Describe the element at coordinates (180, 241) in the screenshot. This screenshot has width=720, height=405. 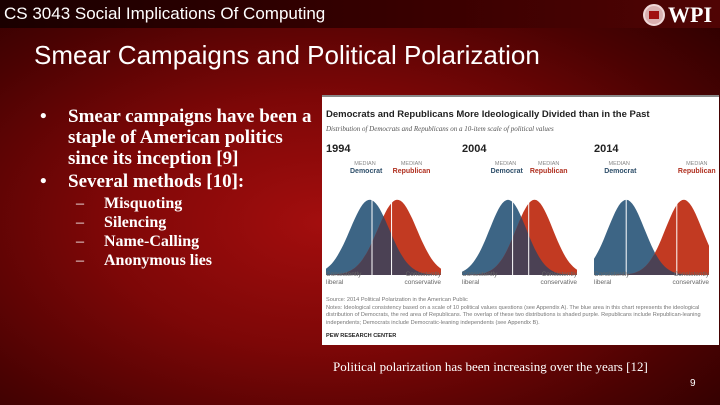
I see `sub-bullet: Name-Calling` at that location.